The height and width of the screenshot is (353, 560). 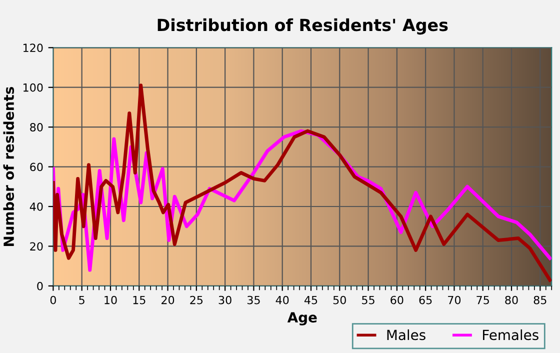 What do you see at coordinates (81, 300) in the screenshot?
I see `x-tick-label: 5` at bounding box center [81, 300].